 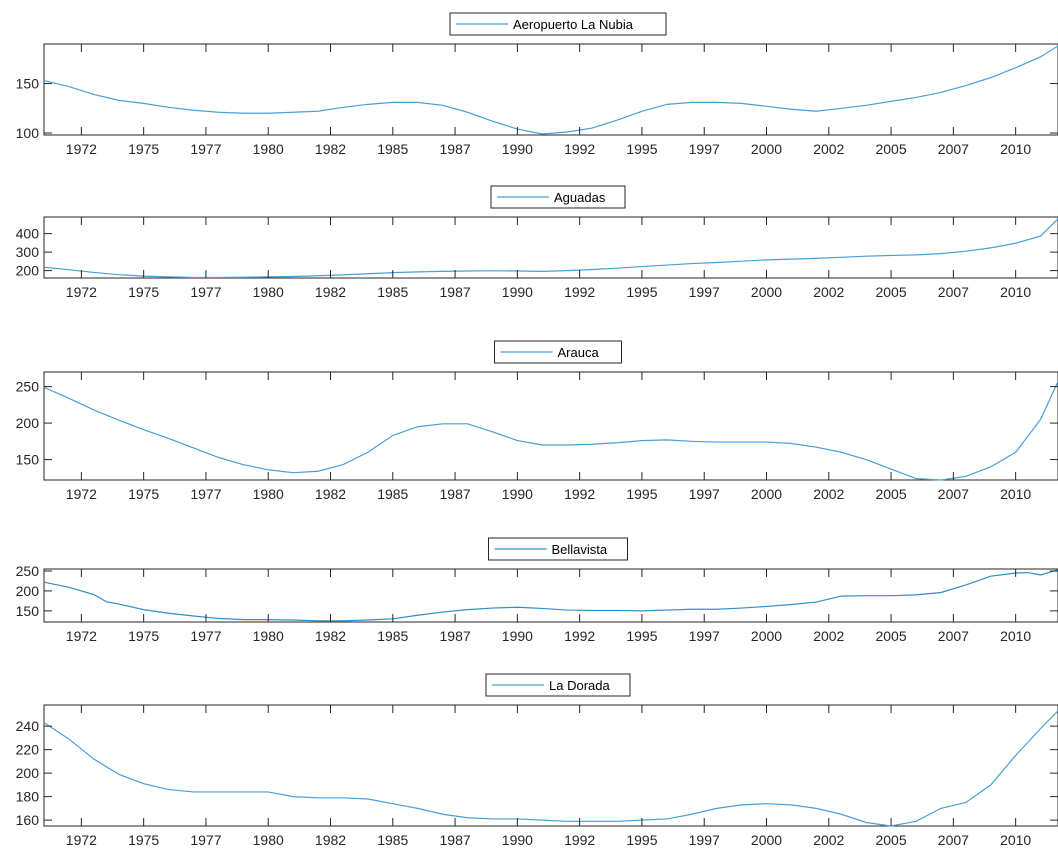 I want to click on legend: La Dorada, so click(x=558, y=685).